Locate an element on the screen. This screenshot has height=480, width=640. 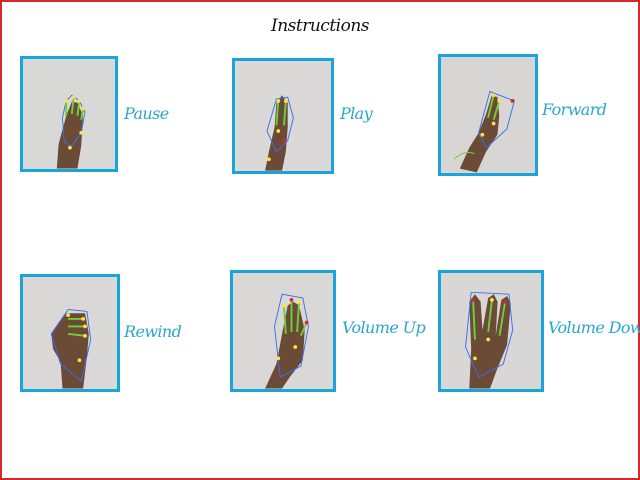
gesture-card-rewind is located at coordinates (70, 333).